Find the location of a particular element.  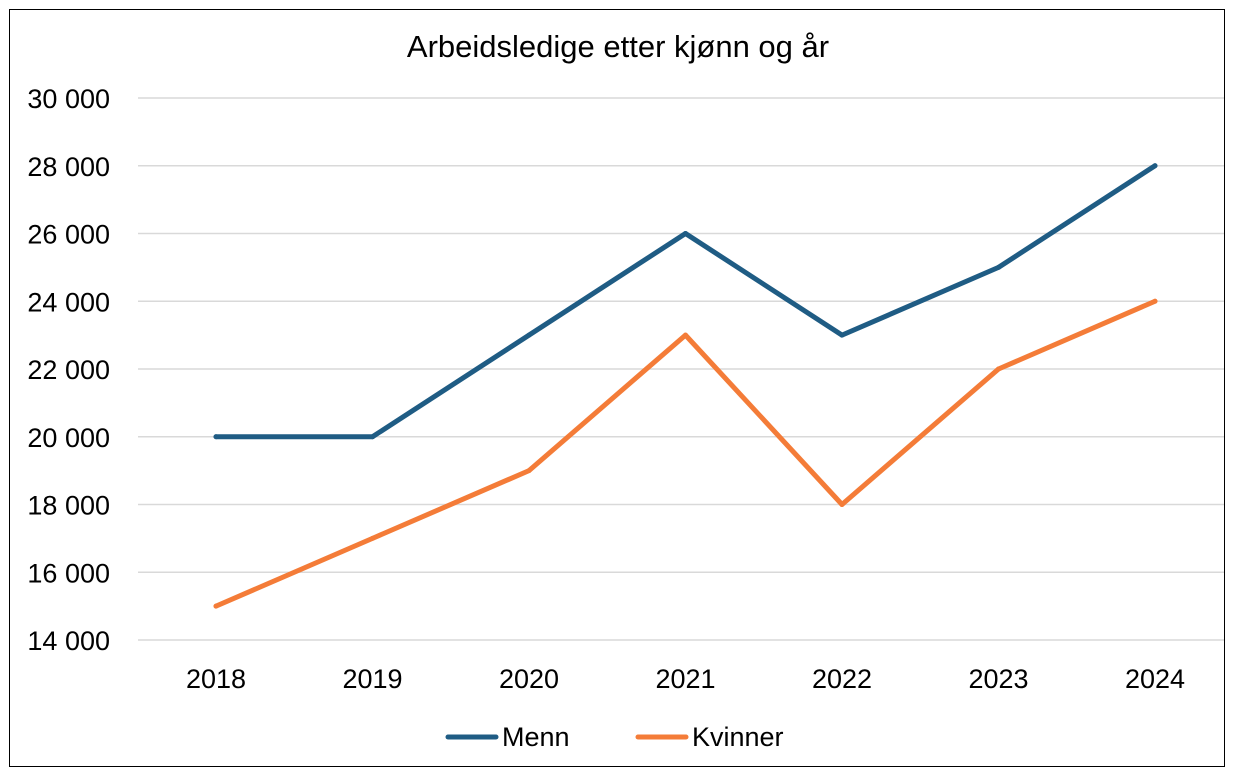

y-tick-label: 24 000 is located at coordinates (68, 302).